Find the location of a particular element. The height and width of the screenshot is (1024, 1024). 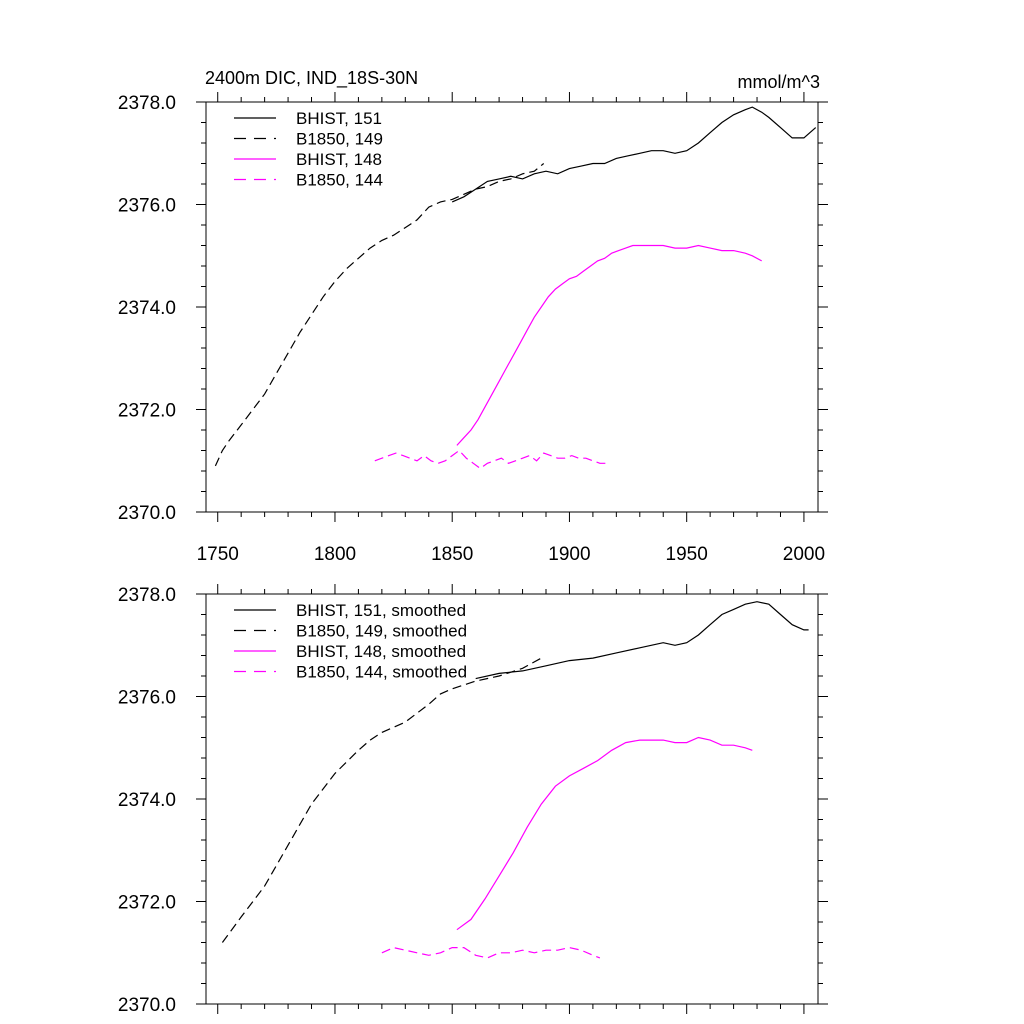

legend-label: B1850, 149, smoothed is located at coordinates (381, 631).